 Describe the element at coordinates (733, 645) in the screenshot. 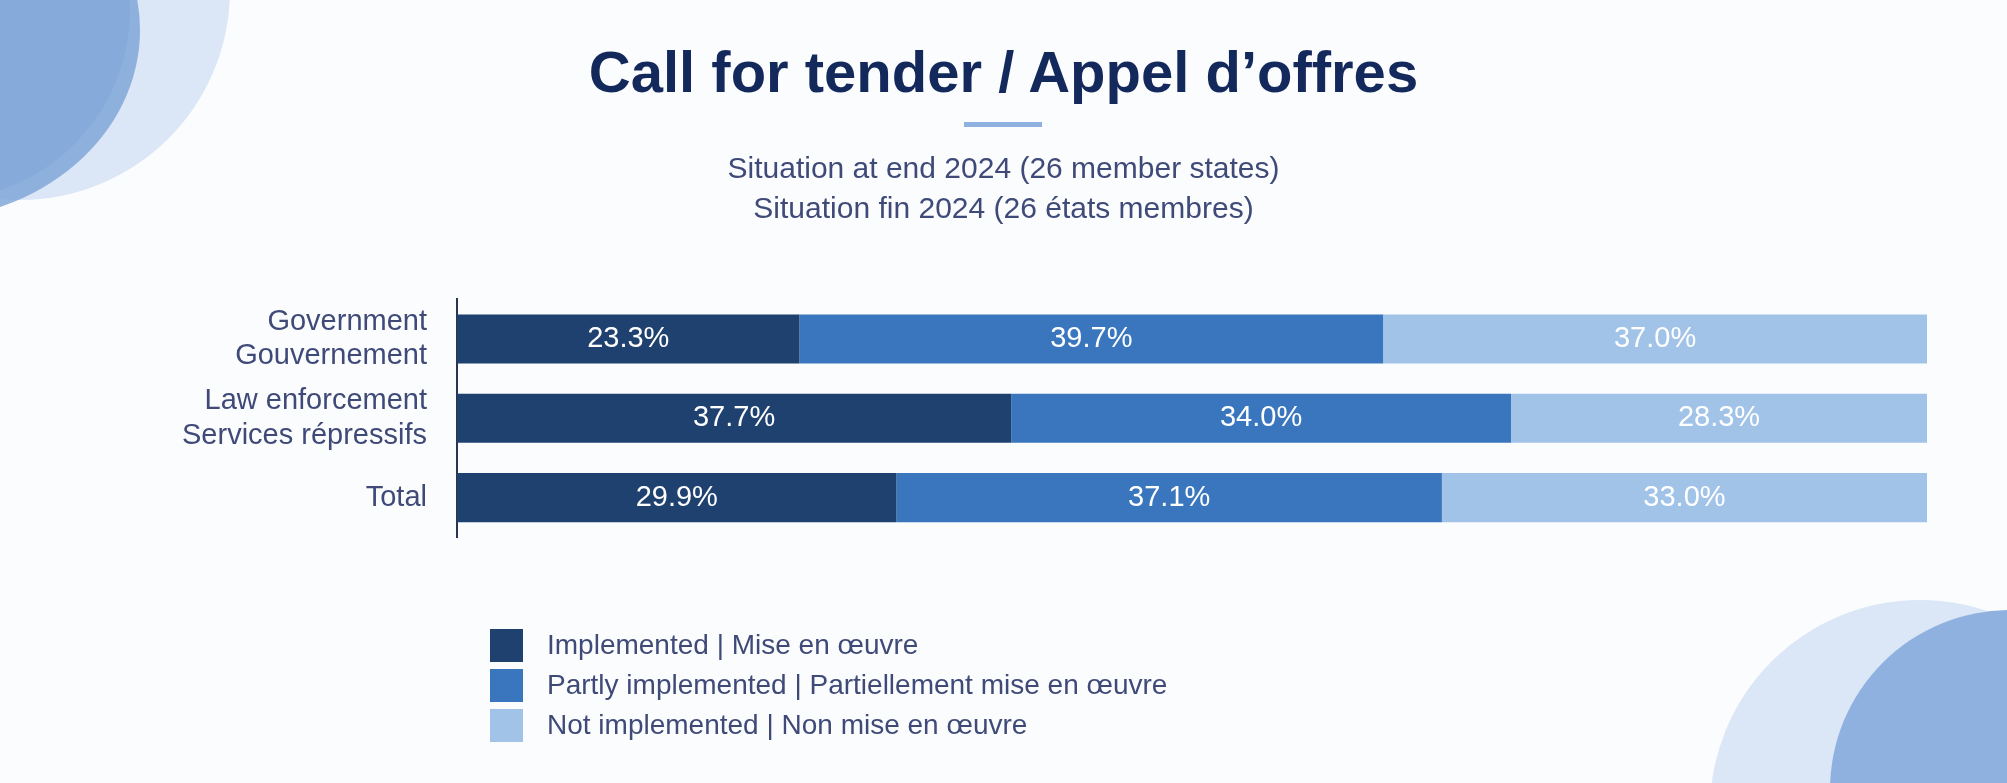

I see `legend-label: Implemented | Mise en œuvre` at that location.